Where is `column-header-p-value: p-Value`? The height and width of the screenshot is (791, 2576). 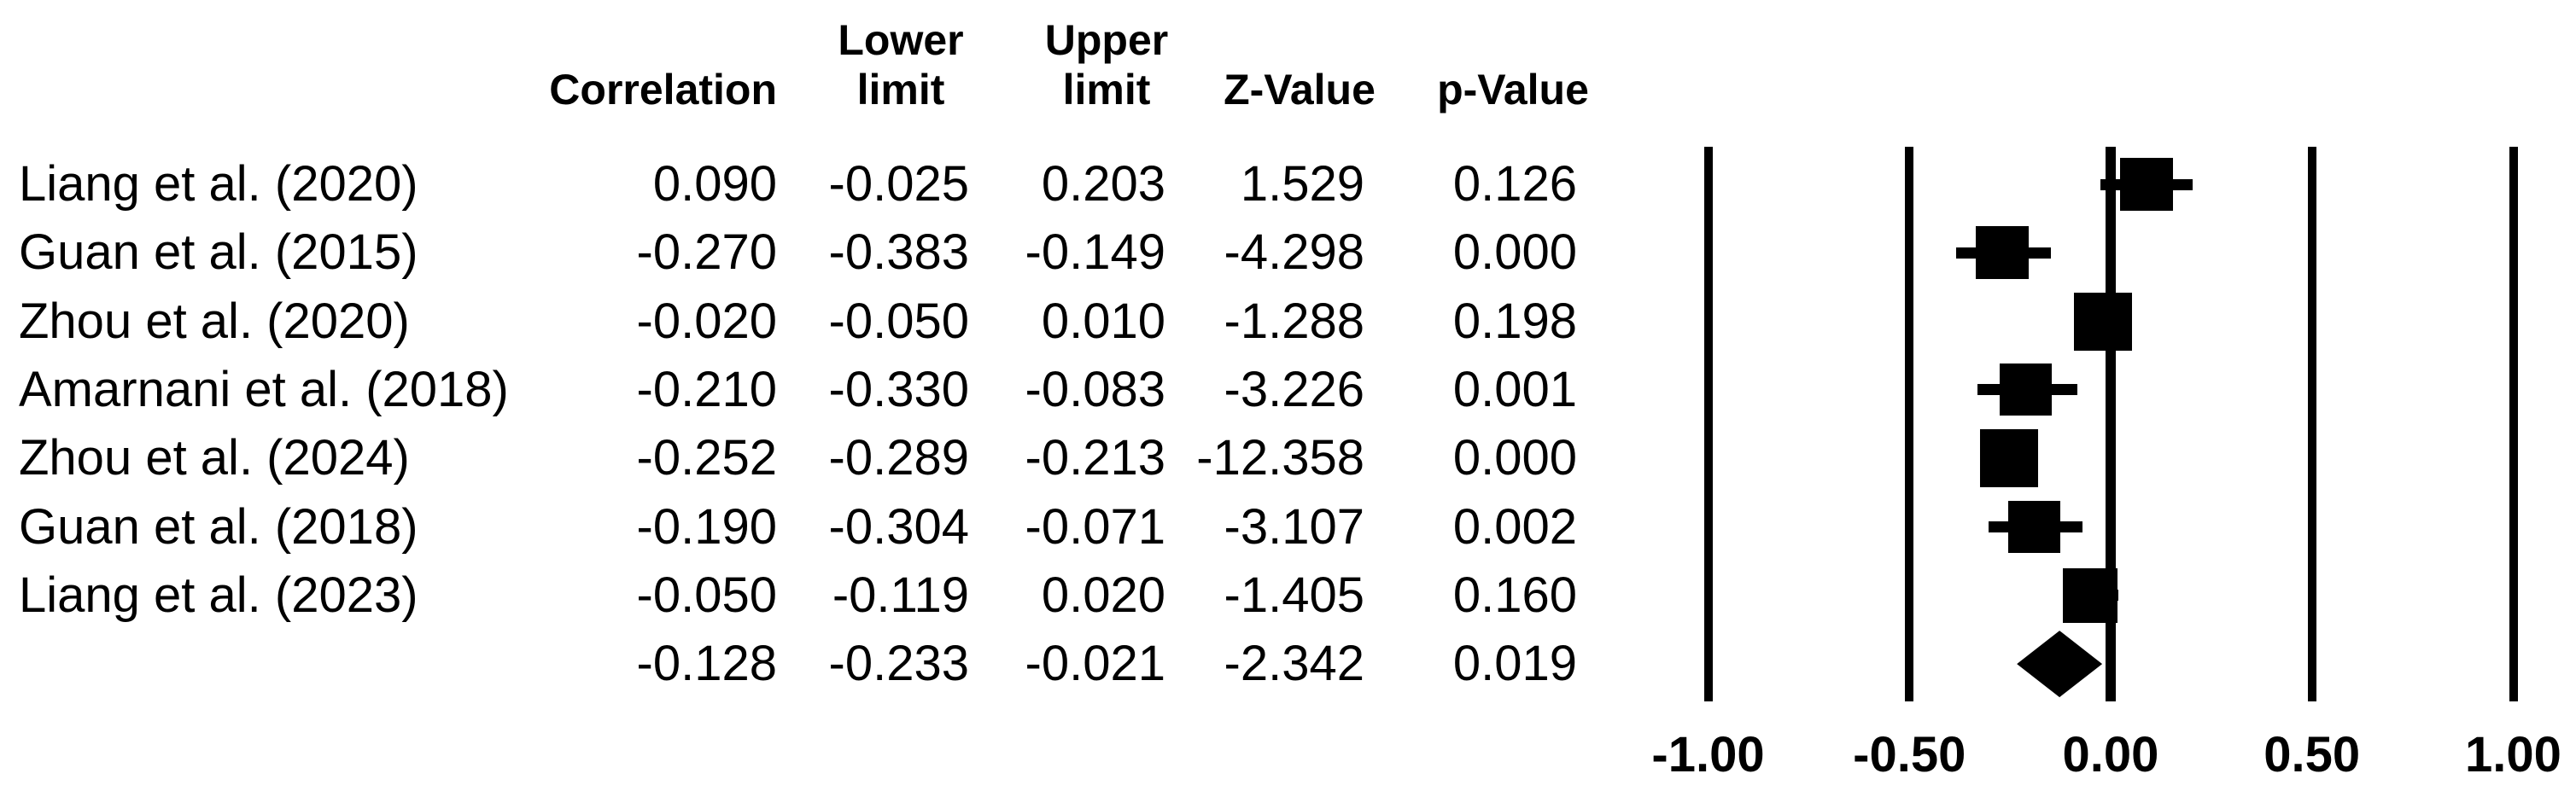
column-header-p-value: p-Value is located at coordinates (1513, 90).